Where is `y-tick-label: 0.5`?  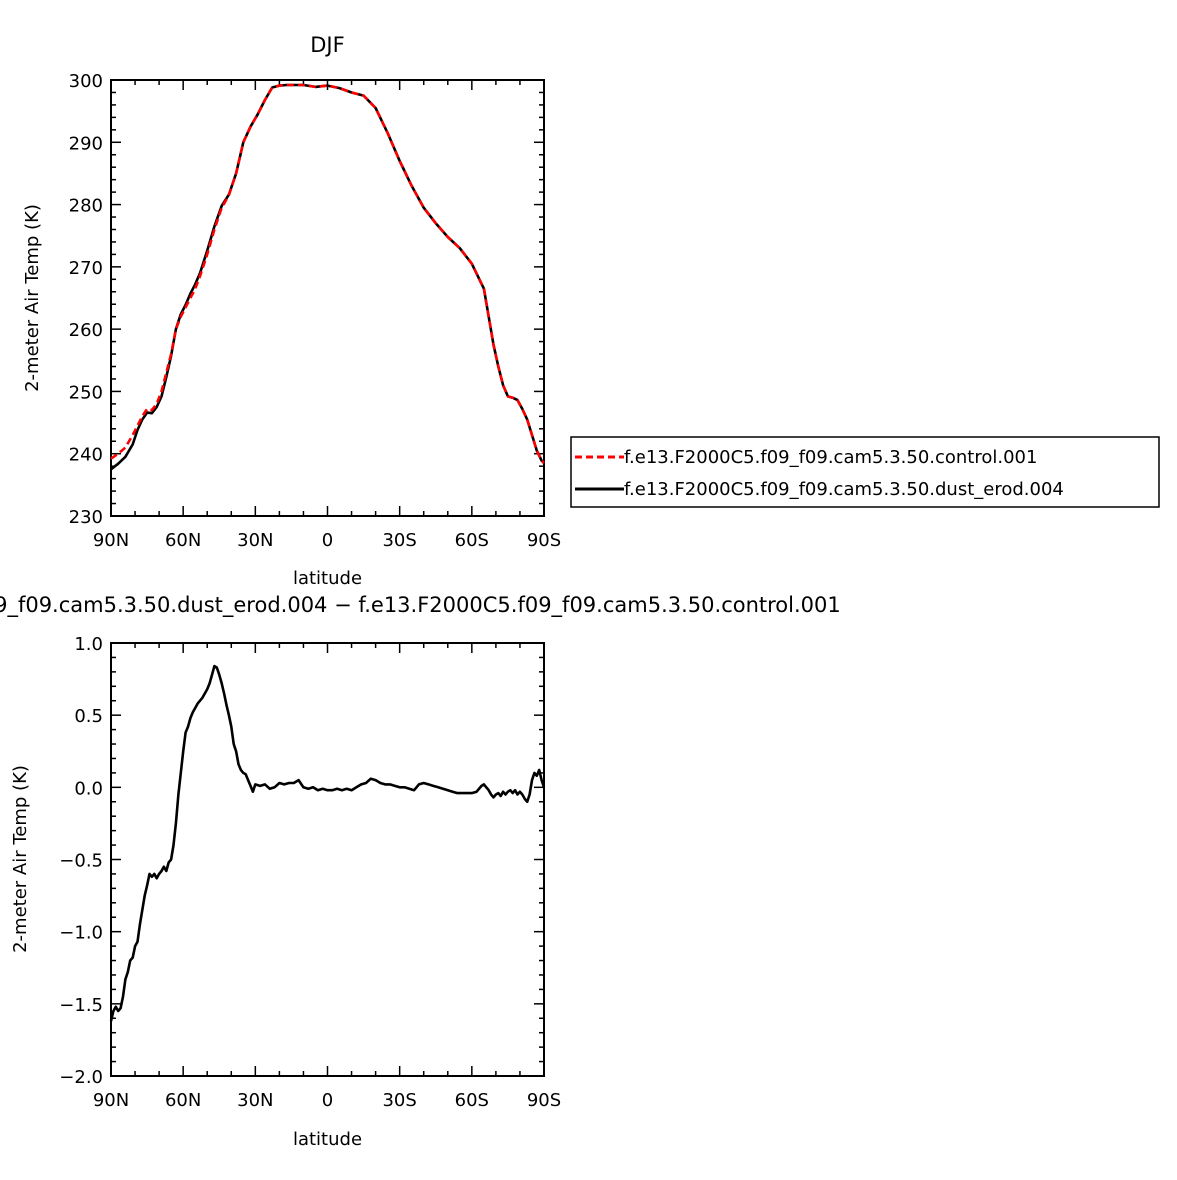
y-tick-label: 0.5 is located at coordinates (88, 716).